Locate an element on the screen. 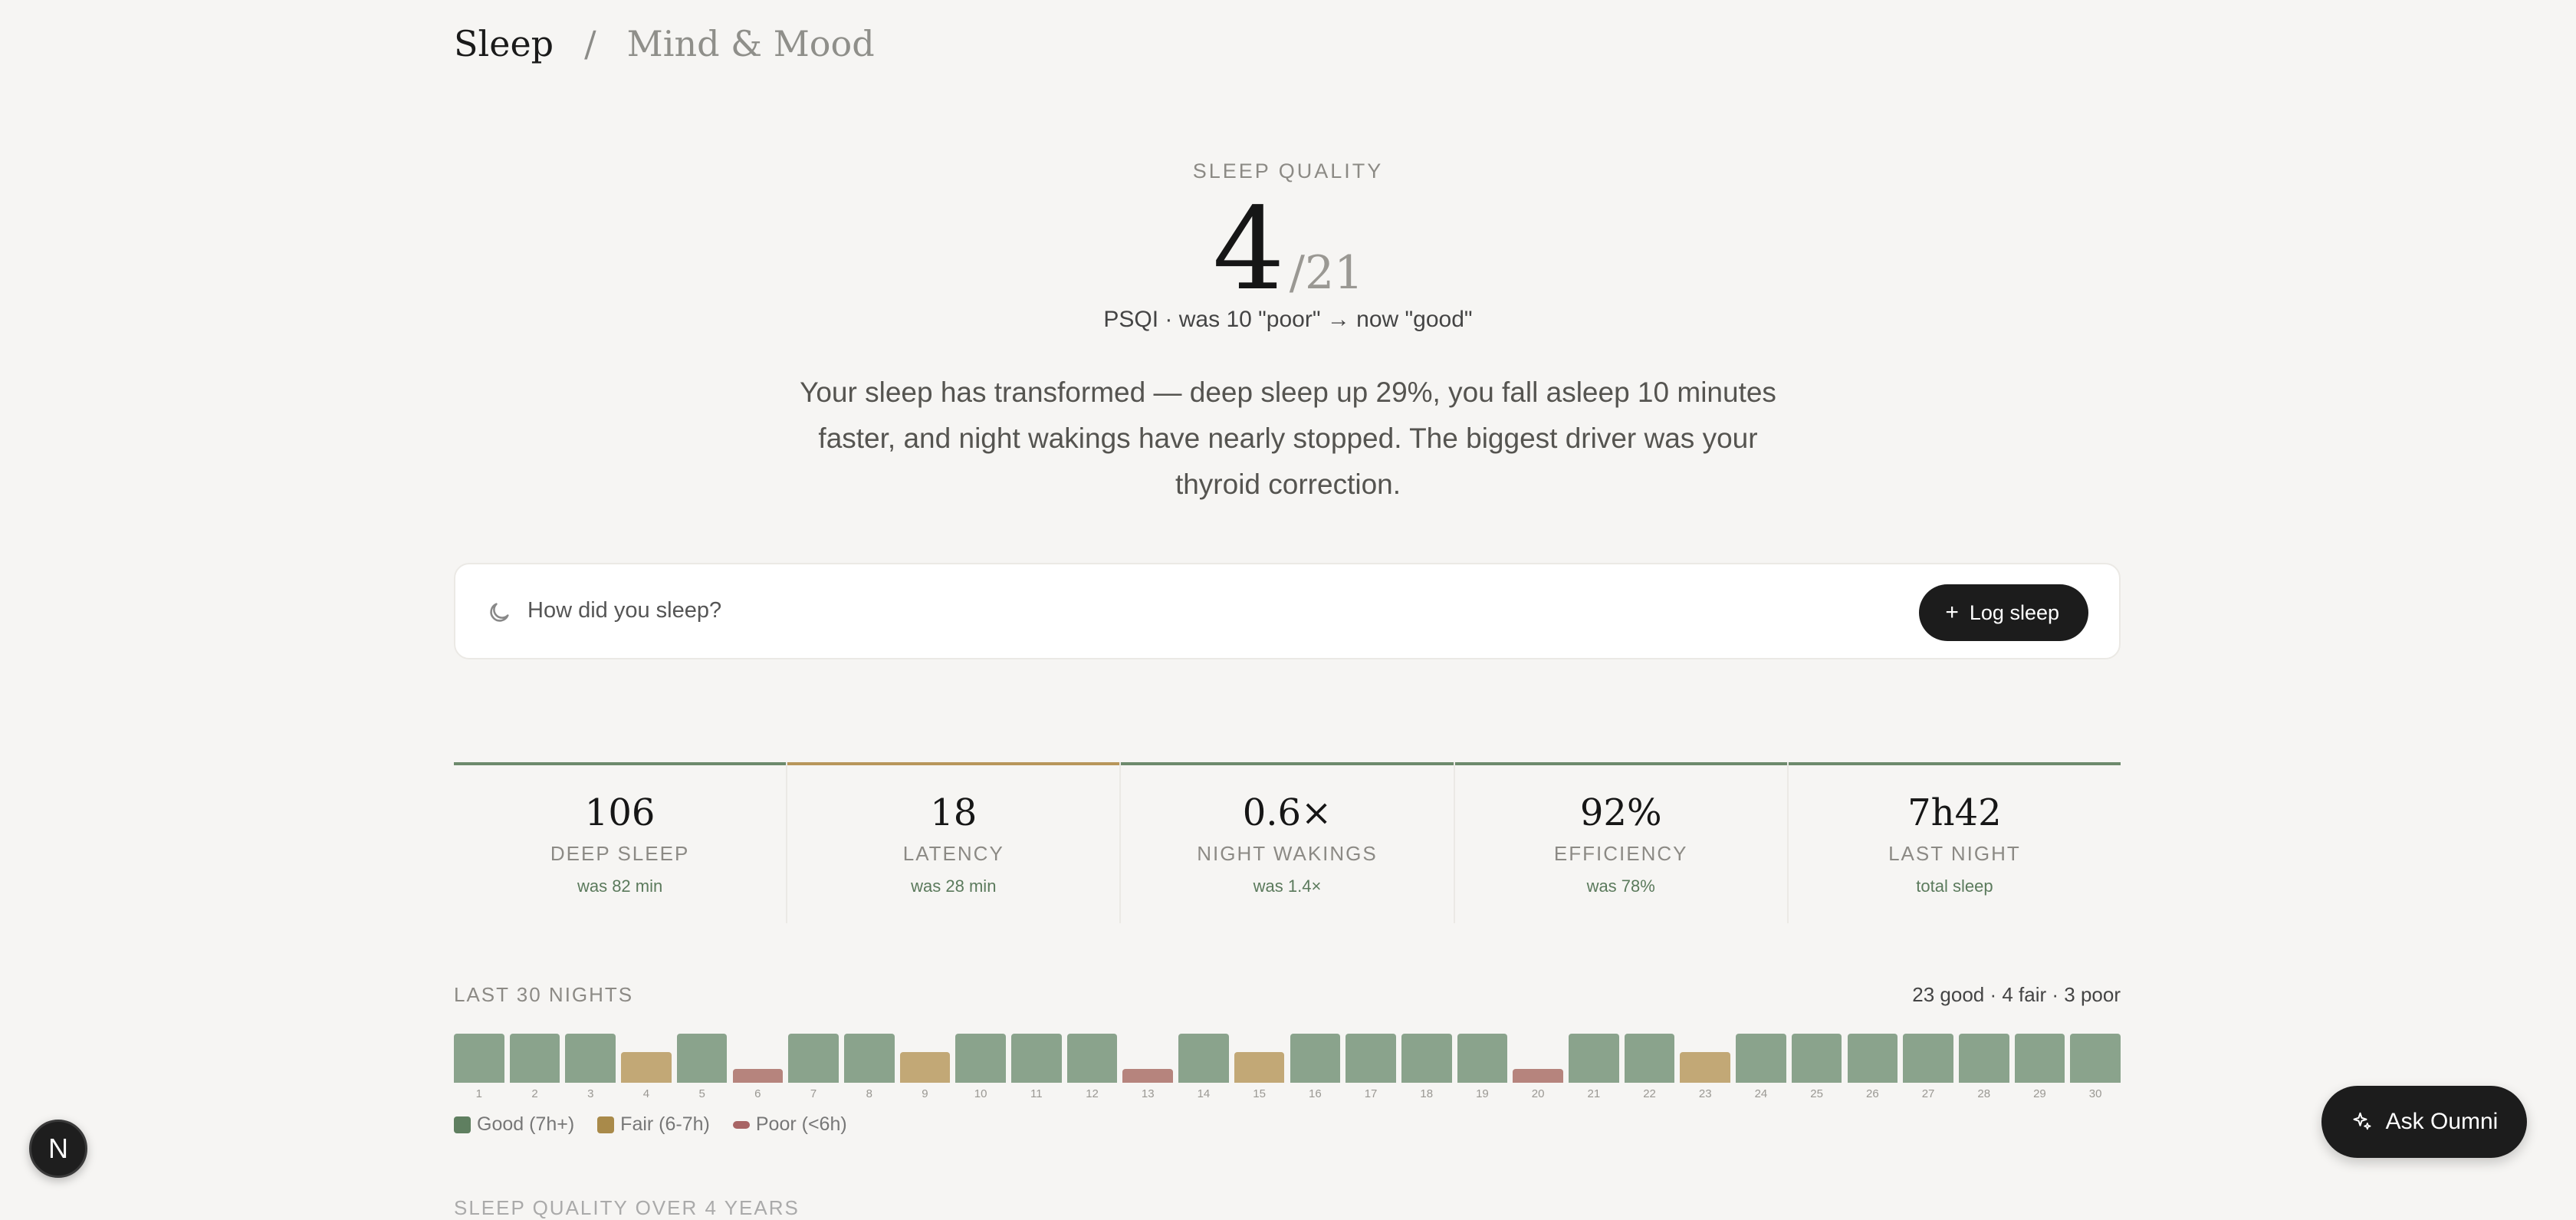 The width and height of the screenshot is (2576, 1220). night-number: 25 is located at coordinates (1816, 1093).